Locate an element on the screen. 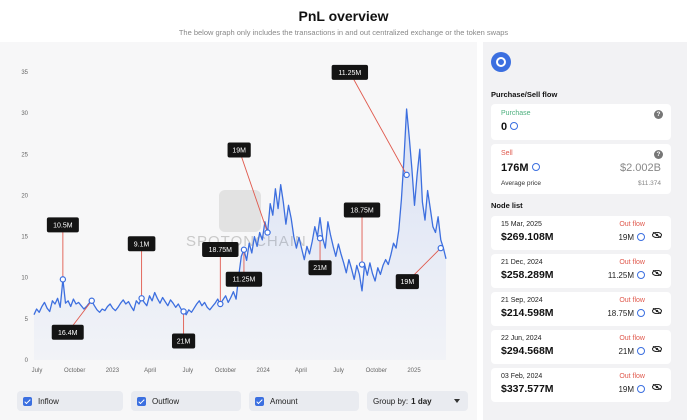 Image resolution: width=687 pixels, height=420 pixels. node-amount-row: 11.25M is located at coordinates (626, 275).